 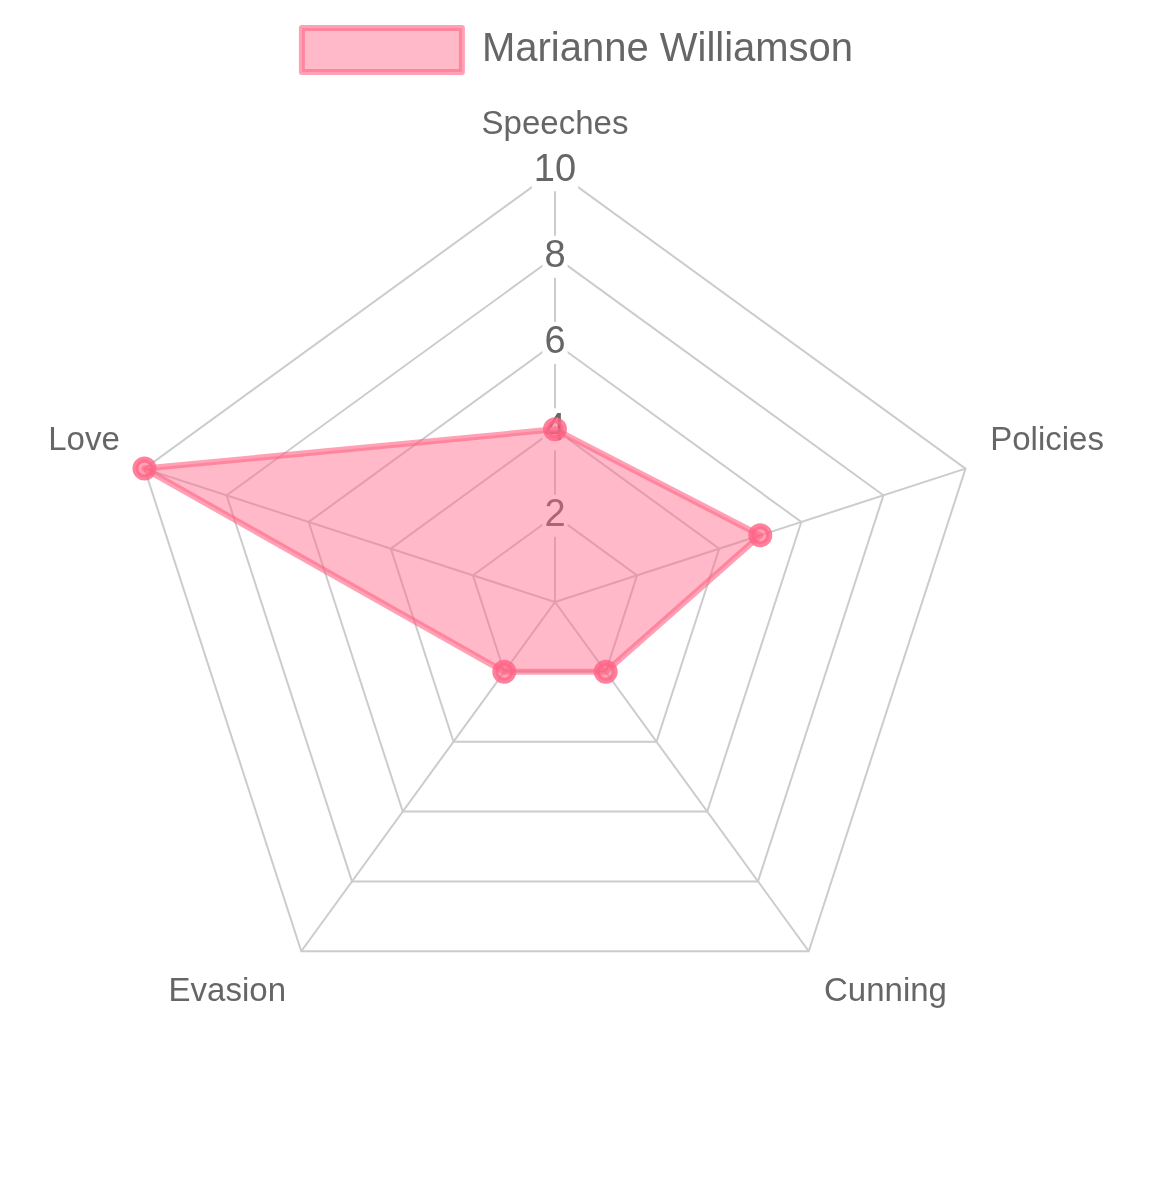 What do you see at coordinates (555, 254) in the screenshot?
I see `y-tick-label: 8` at bounding box center [555, 254].